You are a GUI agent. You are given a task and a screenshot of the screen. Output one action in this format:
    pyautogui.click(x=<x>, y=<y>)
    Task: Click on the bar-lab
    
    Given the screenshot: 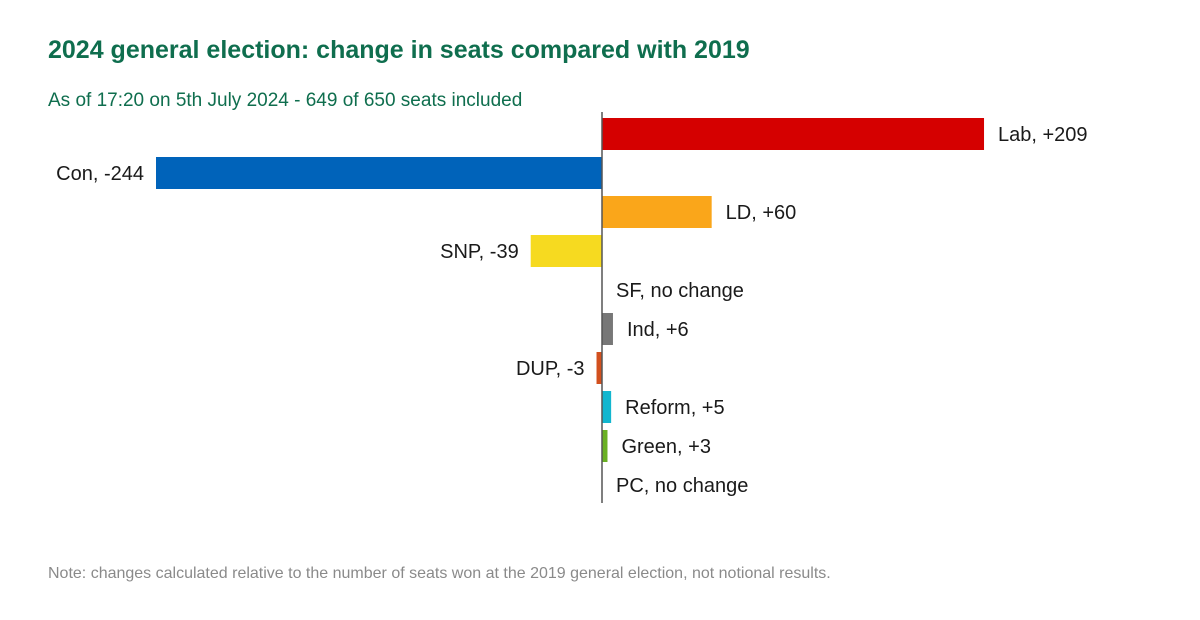 What is the action you would take?
    pyautogui.click(x=793, y=134)
    